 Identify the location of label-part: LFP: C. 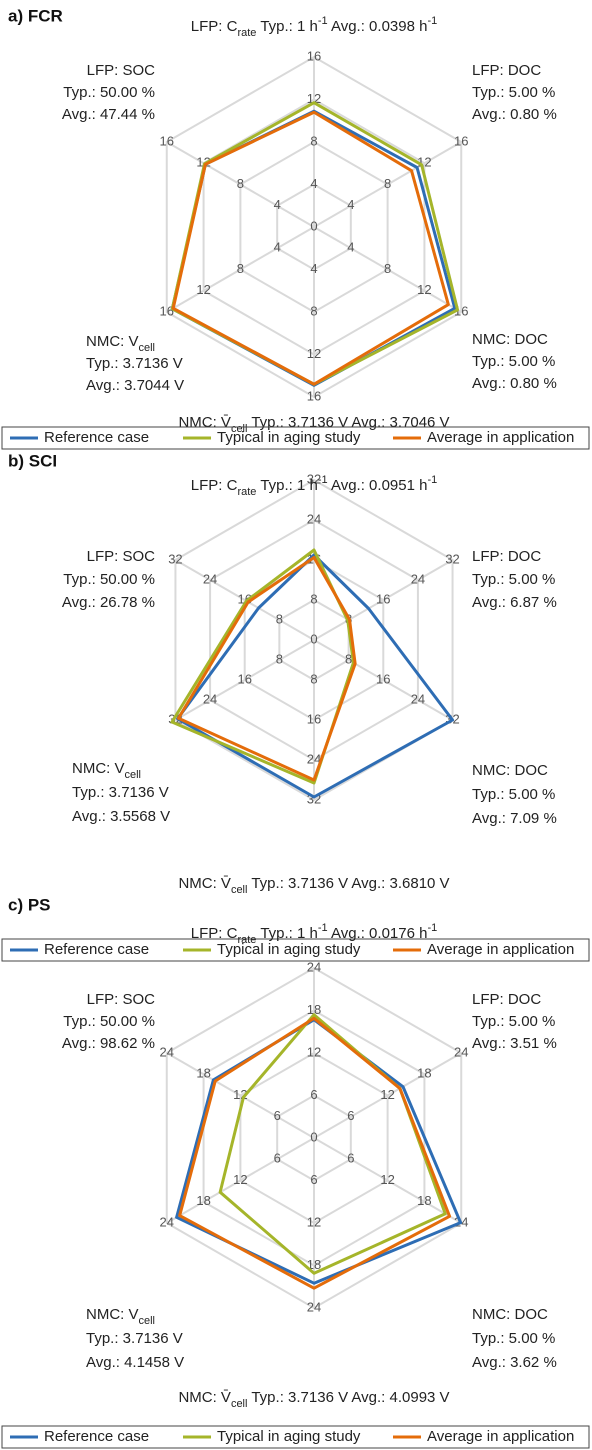
(214, 933).